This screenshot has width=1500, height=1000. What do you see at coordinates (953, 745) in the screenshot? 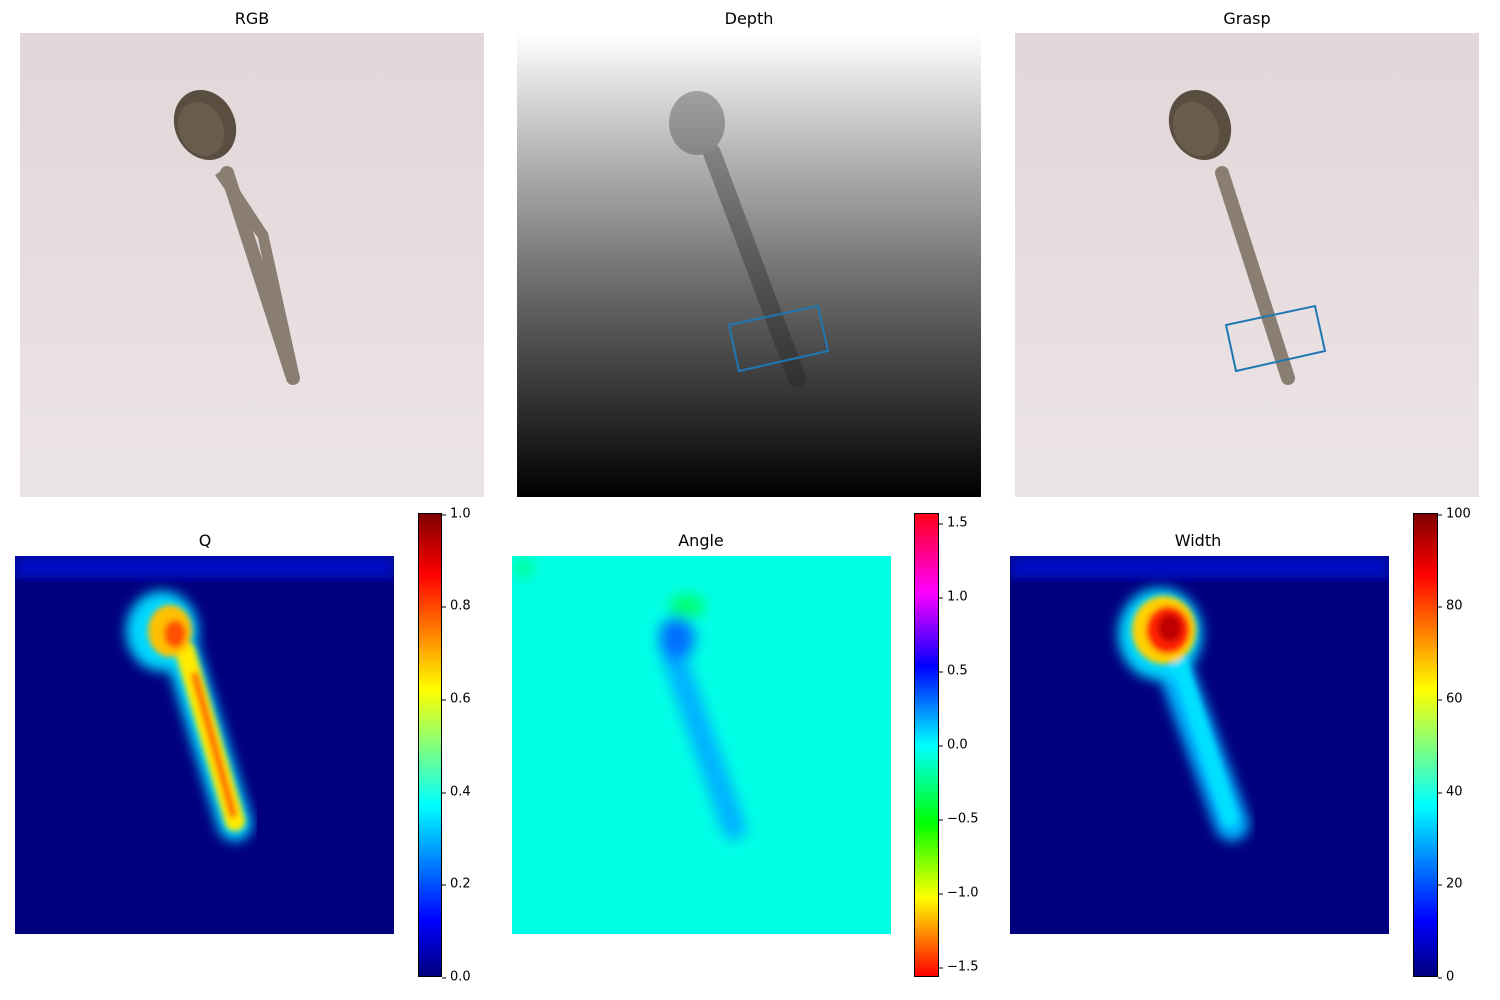
I see `angle-tick: 0.0` at bounding box center [953, 745].